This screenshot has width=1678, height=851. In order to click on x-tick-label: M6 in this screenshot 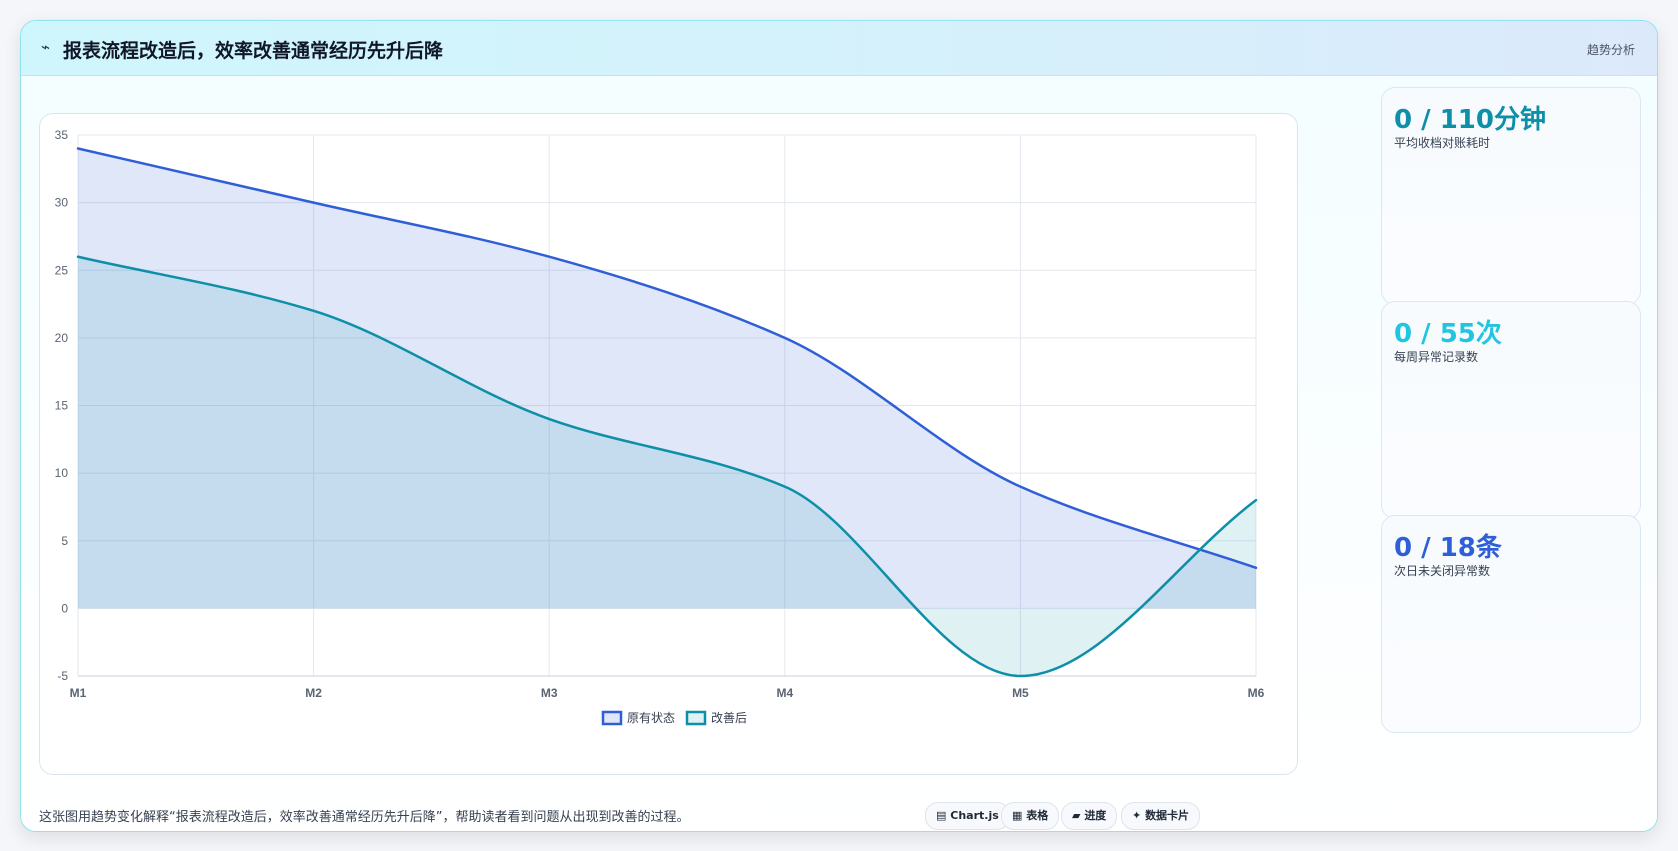, I will do `click(1256, 693)`.